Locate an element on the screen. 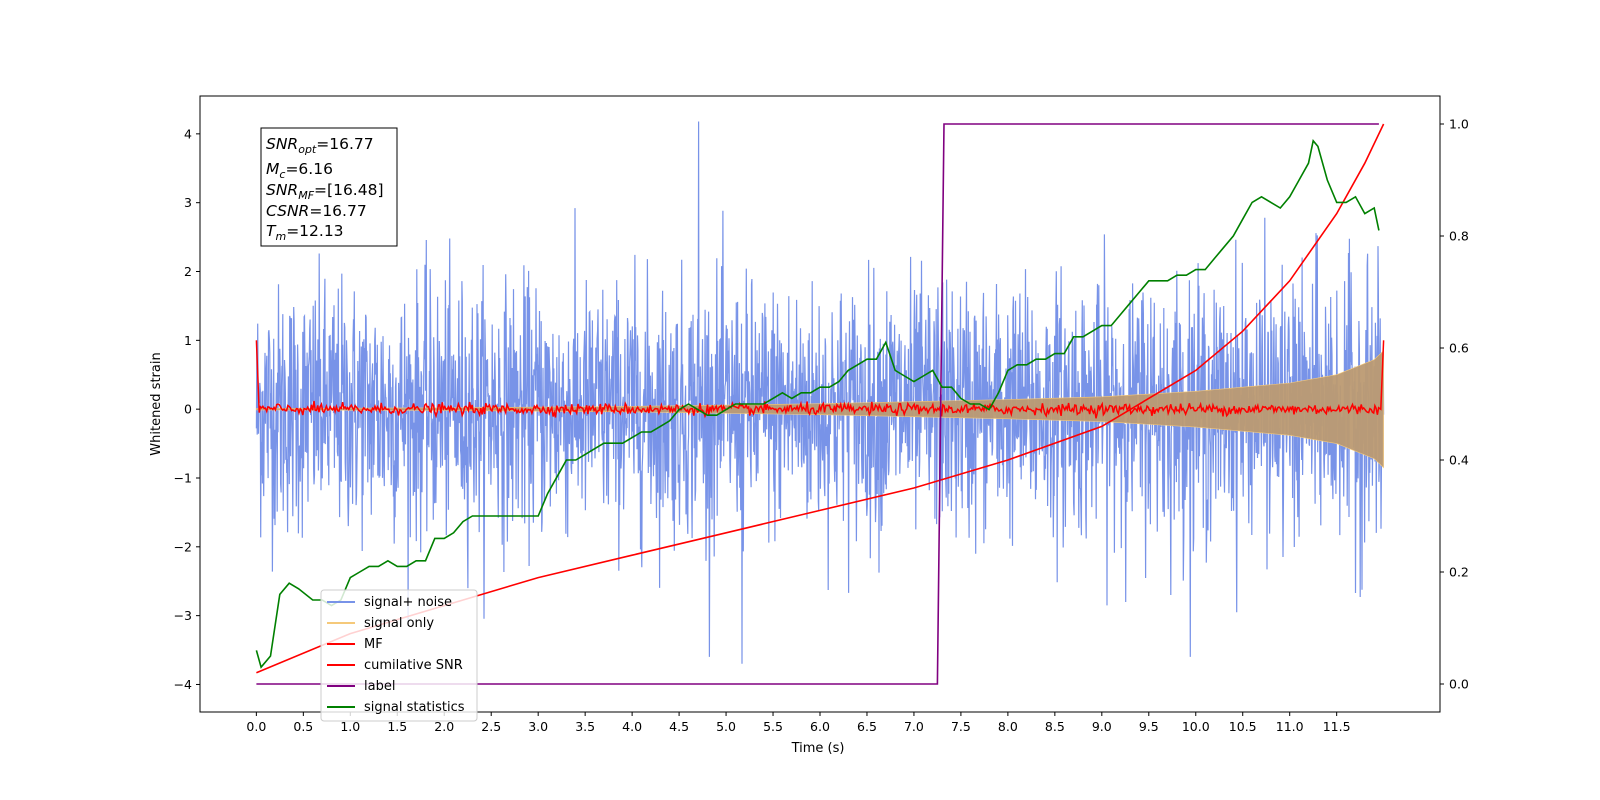  x-tick-label: 11.0 is located at coordinates (1290, 726).